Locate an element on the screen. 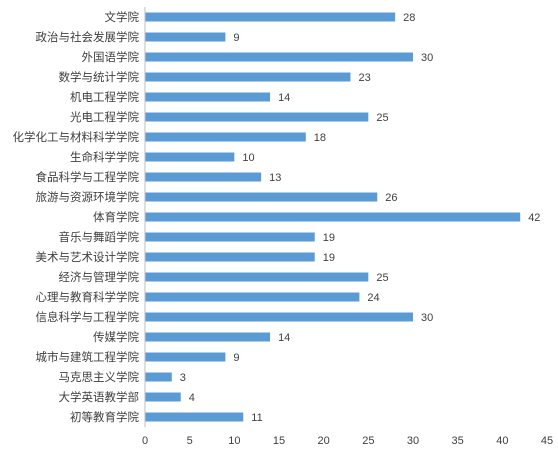  value-label: 3 is located at coordinates (183, 378).